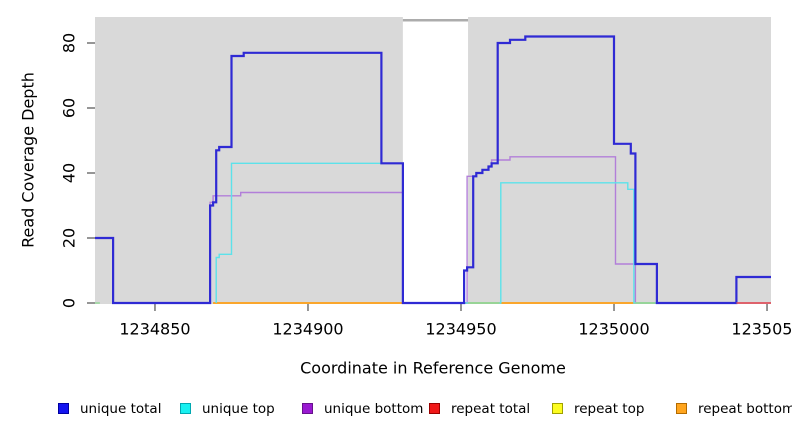 Image resolution: width=792 pixels, height=432 pixels. Describe the element at coordinates (614, 329) in the screenshot. I see `x-tick-label-1235000: 1235000` at that location.